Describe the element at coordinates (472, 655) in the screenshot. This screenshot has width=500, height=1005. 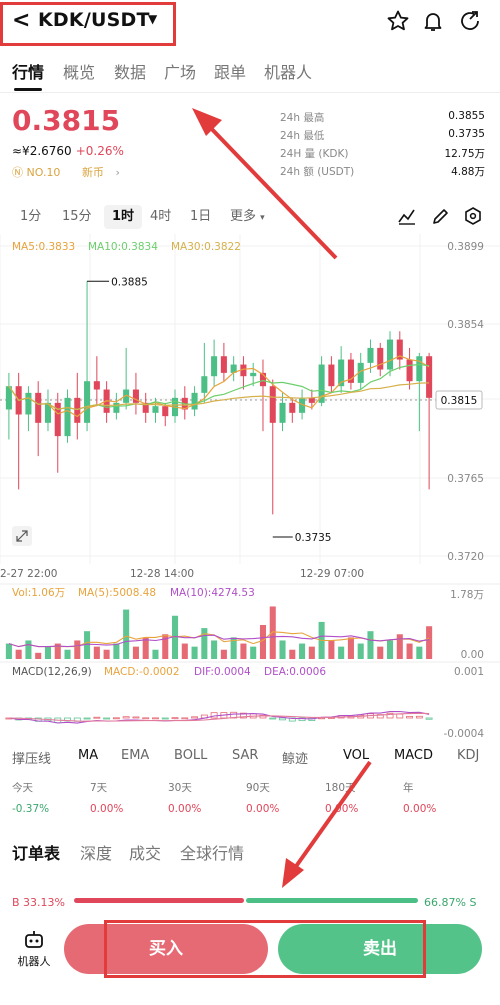
I see `vol-tick-label: 0.00` at that location.